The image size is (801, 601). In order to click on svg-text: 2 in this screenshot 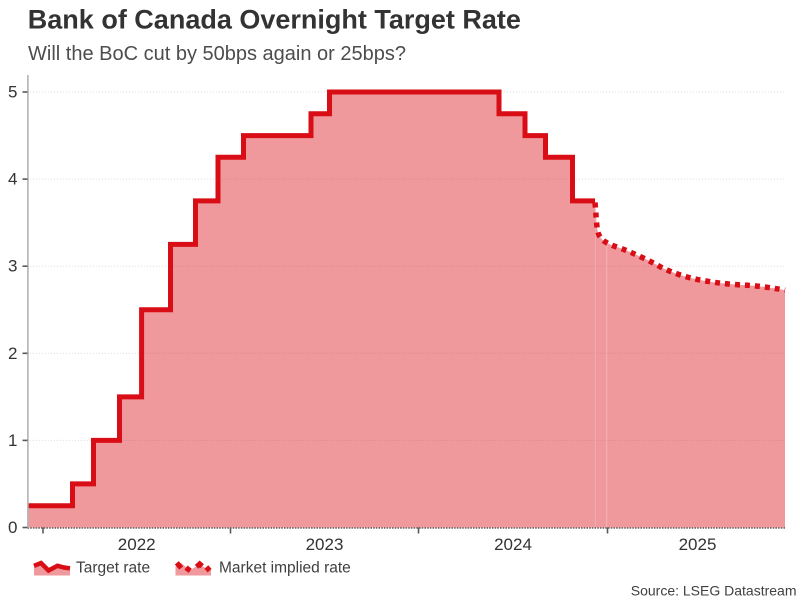, I will do `click(12, 353)`.